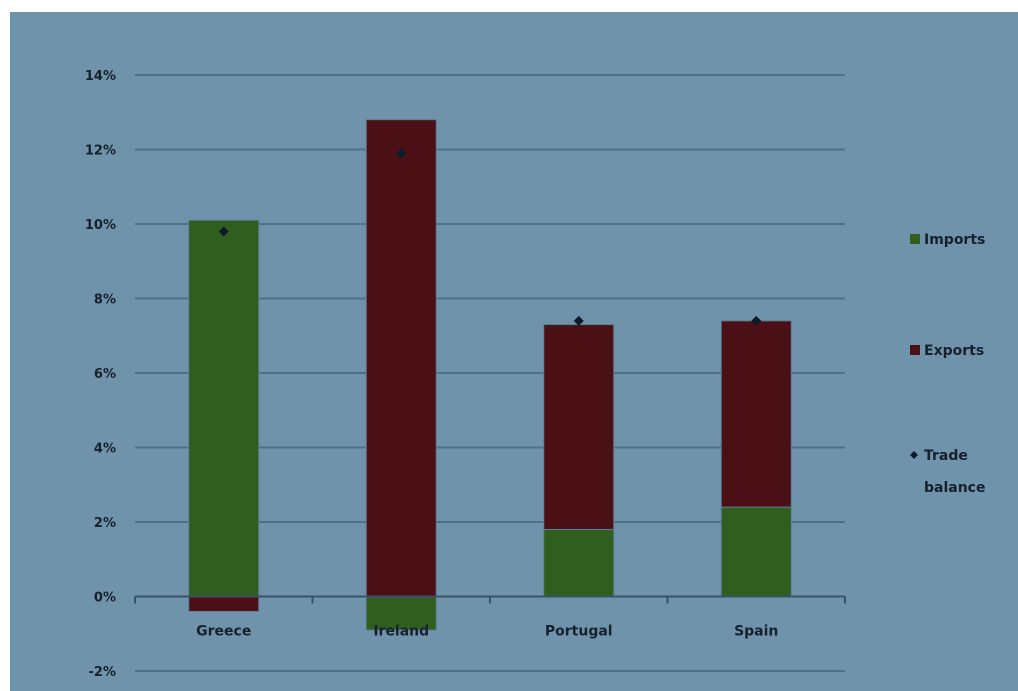 The image size is (1018, 691). What do you see at coordinates (954, 488) in the screenshot?
I see `legend-label-trade-line2: balance` at bounding box center [954, 488].